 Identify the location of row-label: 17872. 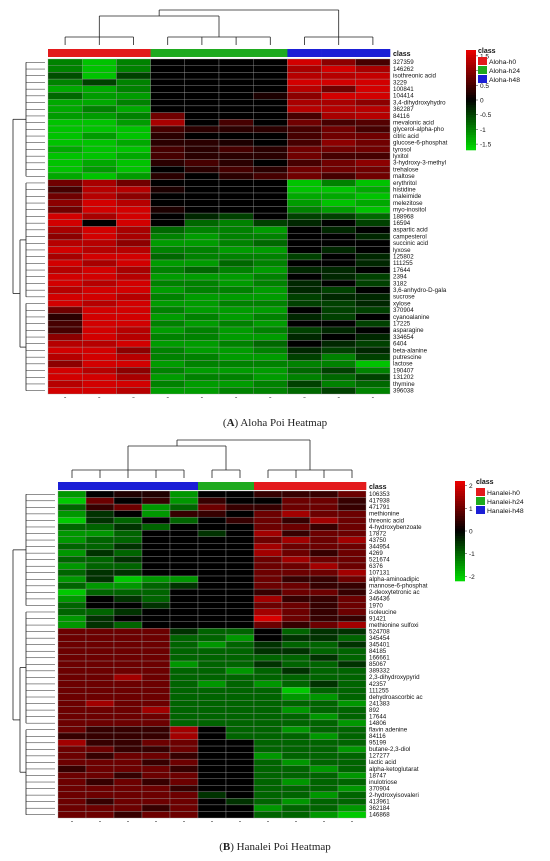
(378, 533).